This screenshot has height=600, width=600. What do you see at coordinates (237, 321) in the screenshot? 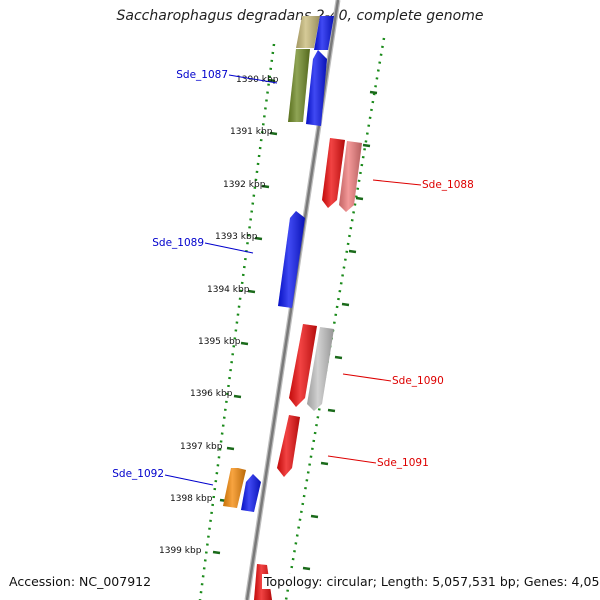
I see `ring-reverse-dotted` at bounding box center [237, 321].